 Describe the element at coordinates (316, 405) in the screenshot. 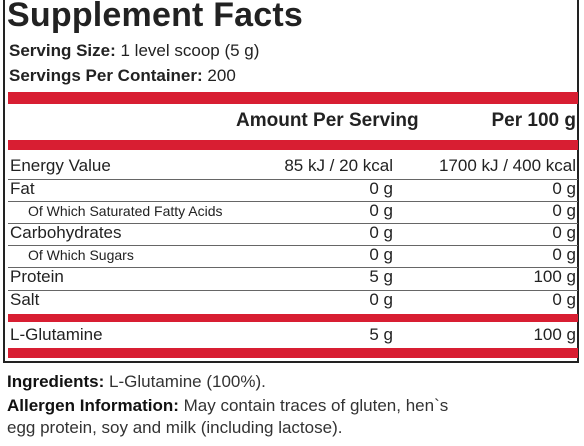

I see `allergen-text-line1: May contain traces of gluten, hen`s` at that location.